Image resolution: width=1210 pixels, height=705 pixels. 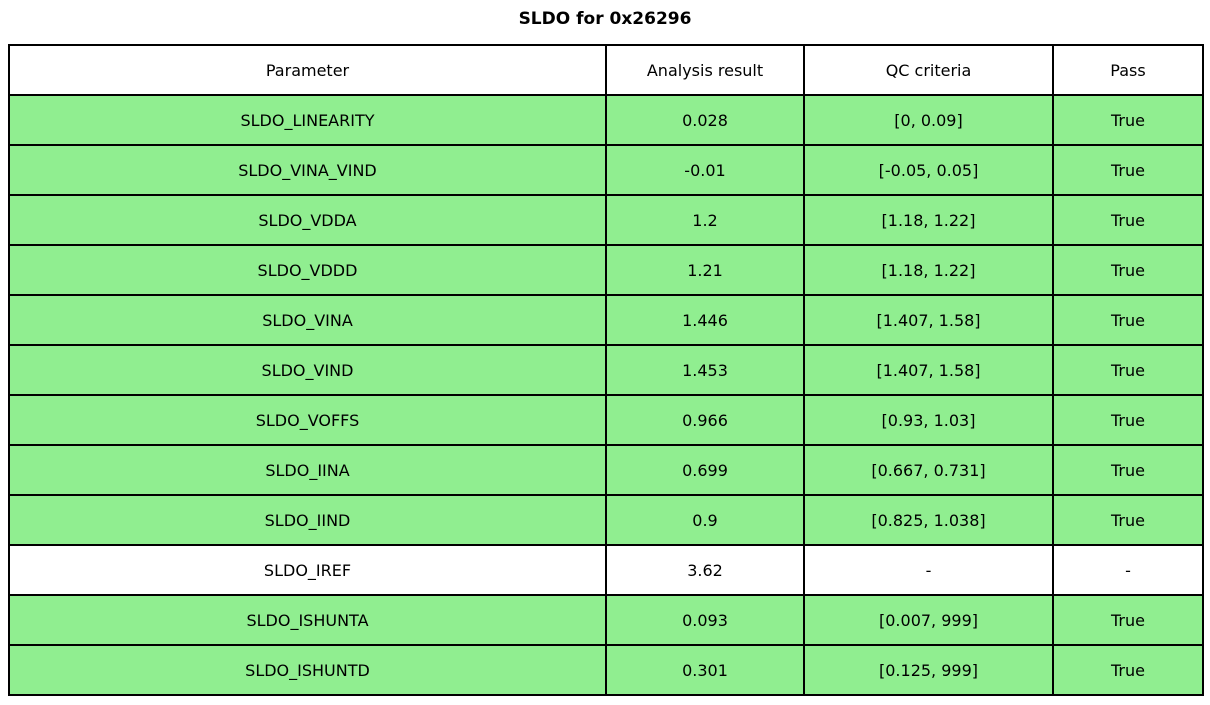 I want to click on table-row: SLDO_ISHUNTA 0.093 [0.007, 999] True, so click(x=606, y=620).